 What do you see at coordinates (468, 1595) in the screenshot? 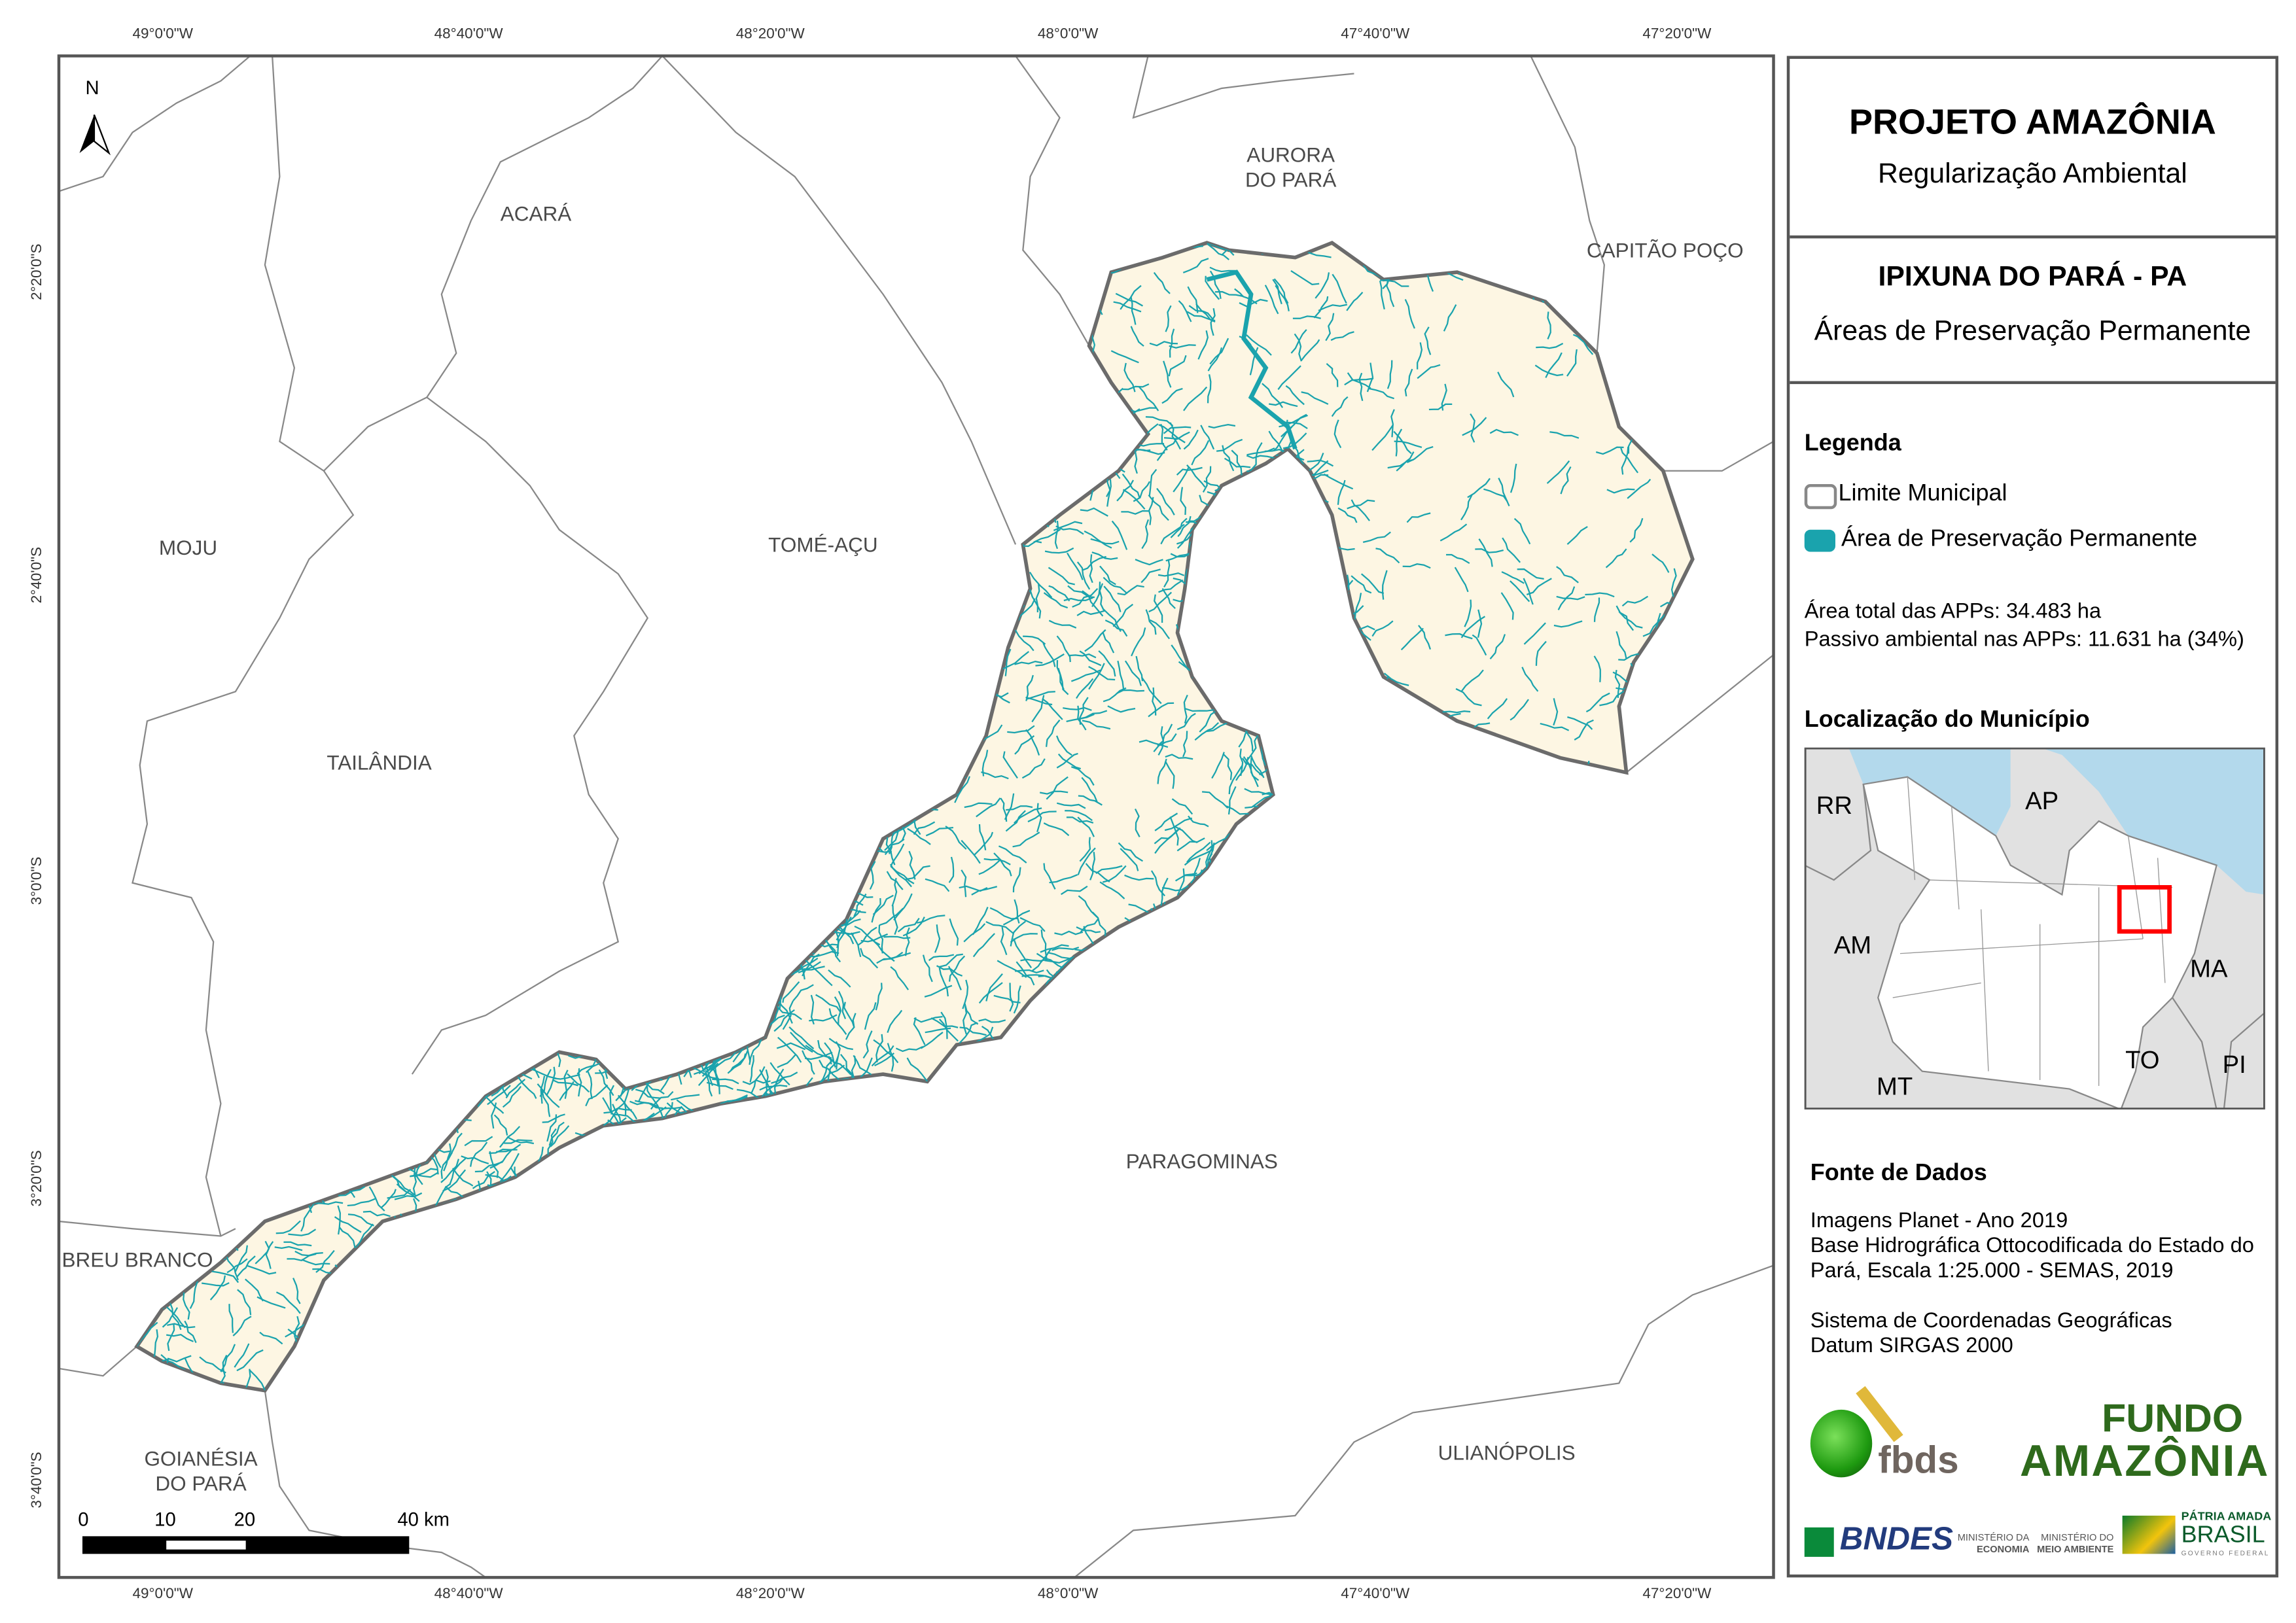
I see `lon-tick-label: 48°40'0"W` at bounding box center [468, 1595].